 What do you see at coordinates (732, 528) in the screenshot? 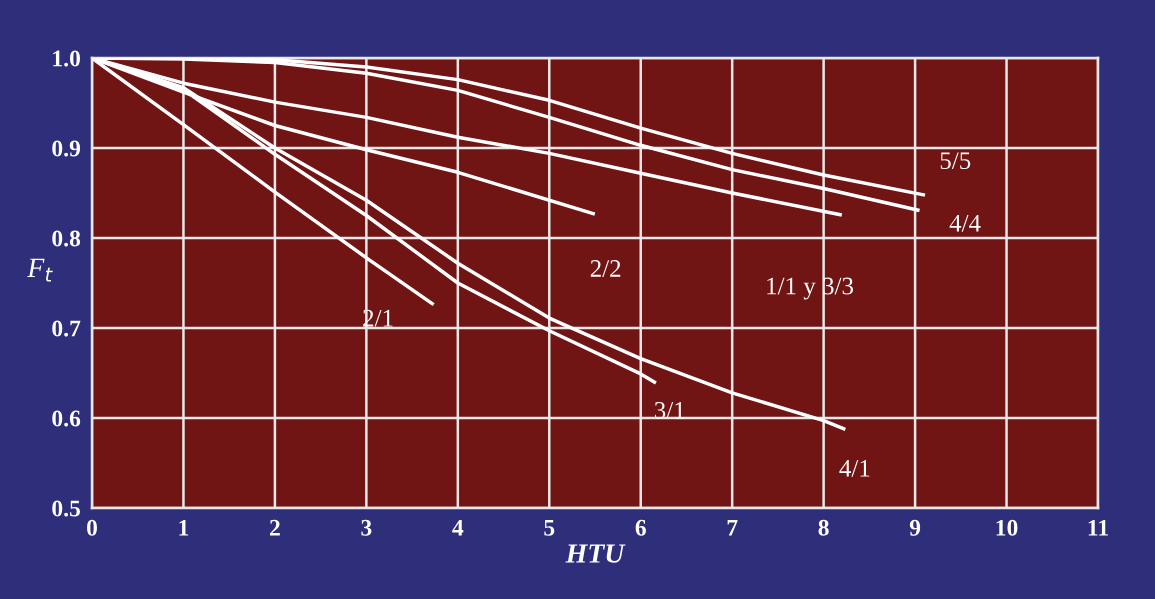
I see `x-tick-label: 7` at bounding box center [732, 528].